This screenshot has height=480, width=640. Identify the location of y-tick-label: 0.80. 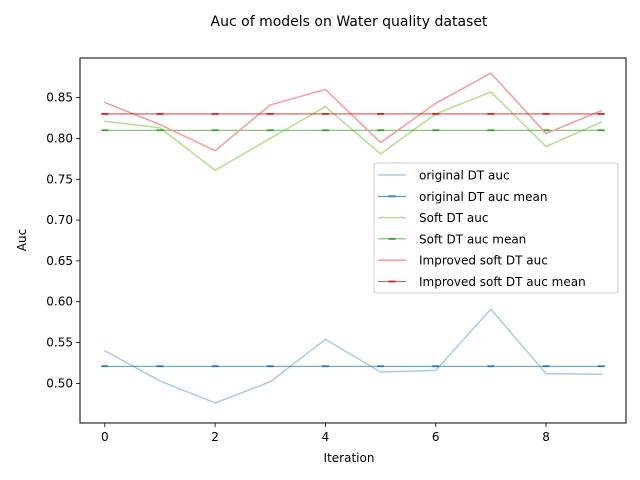
(59, 138).